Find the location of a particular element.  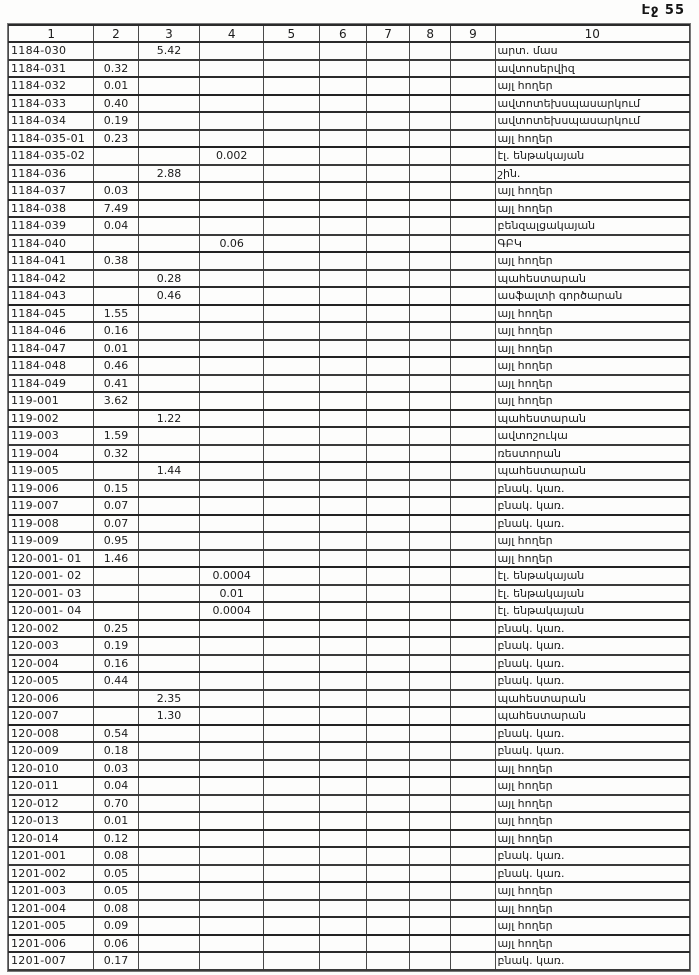

table-row: 120-011 0.04 այլ հողեր is located at coordinates (348, 786).